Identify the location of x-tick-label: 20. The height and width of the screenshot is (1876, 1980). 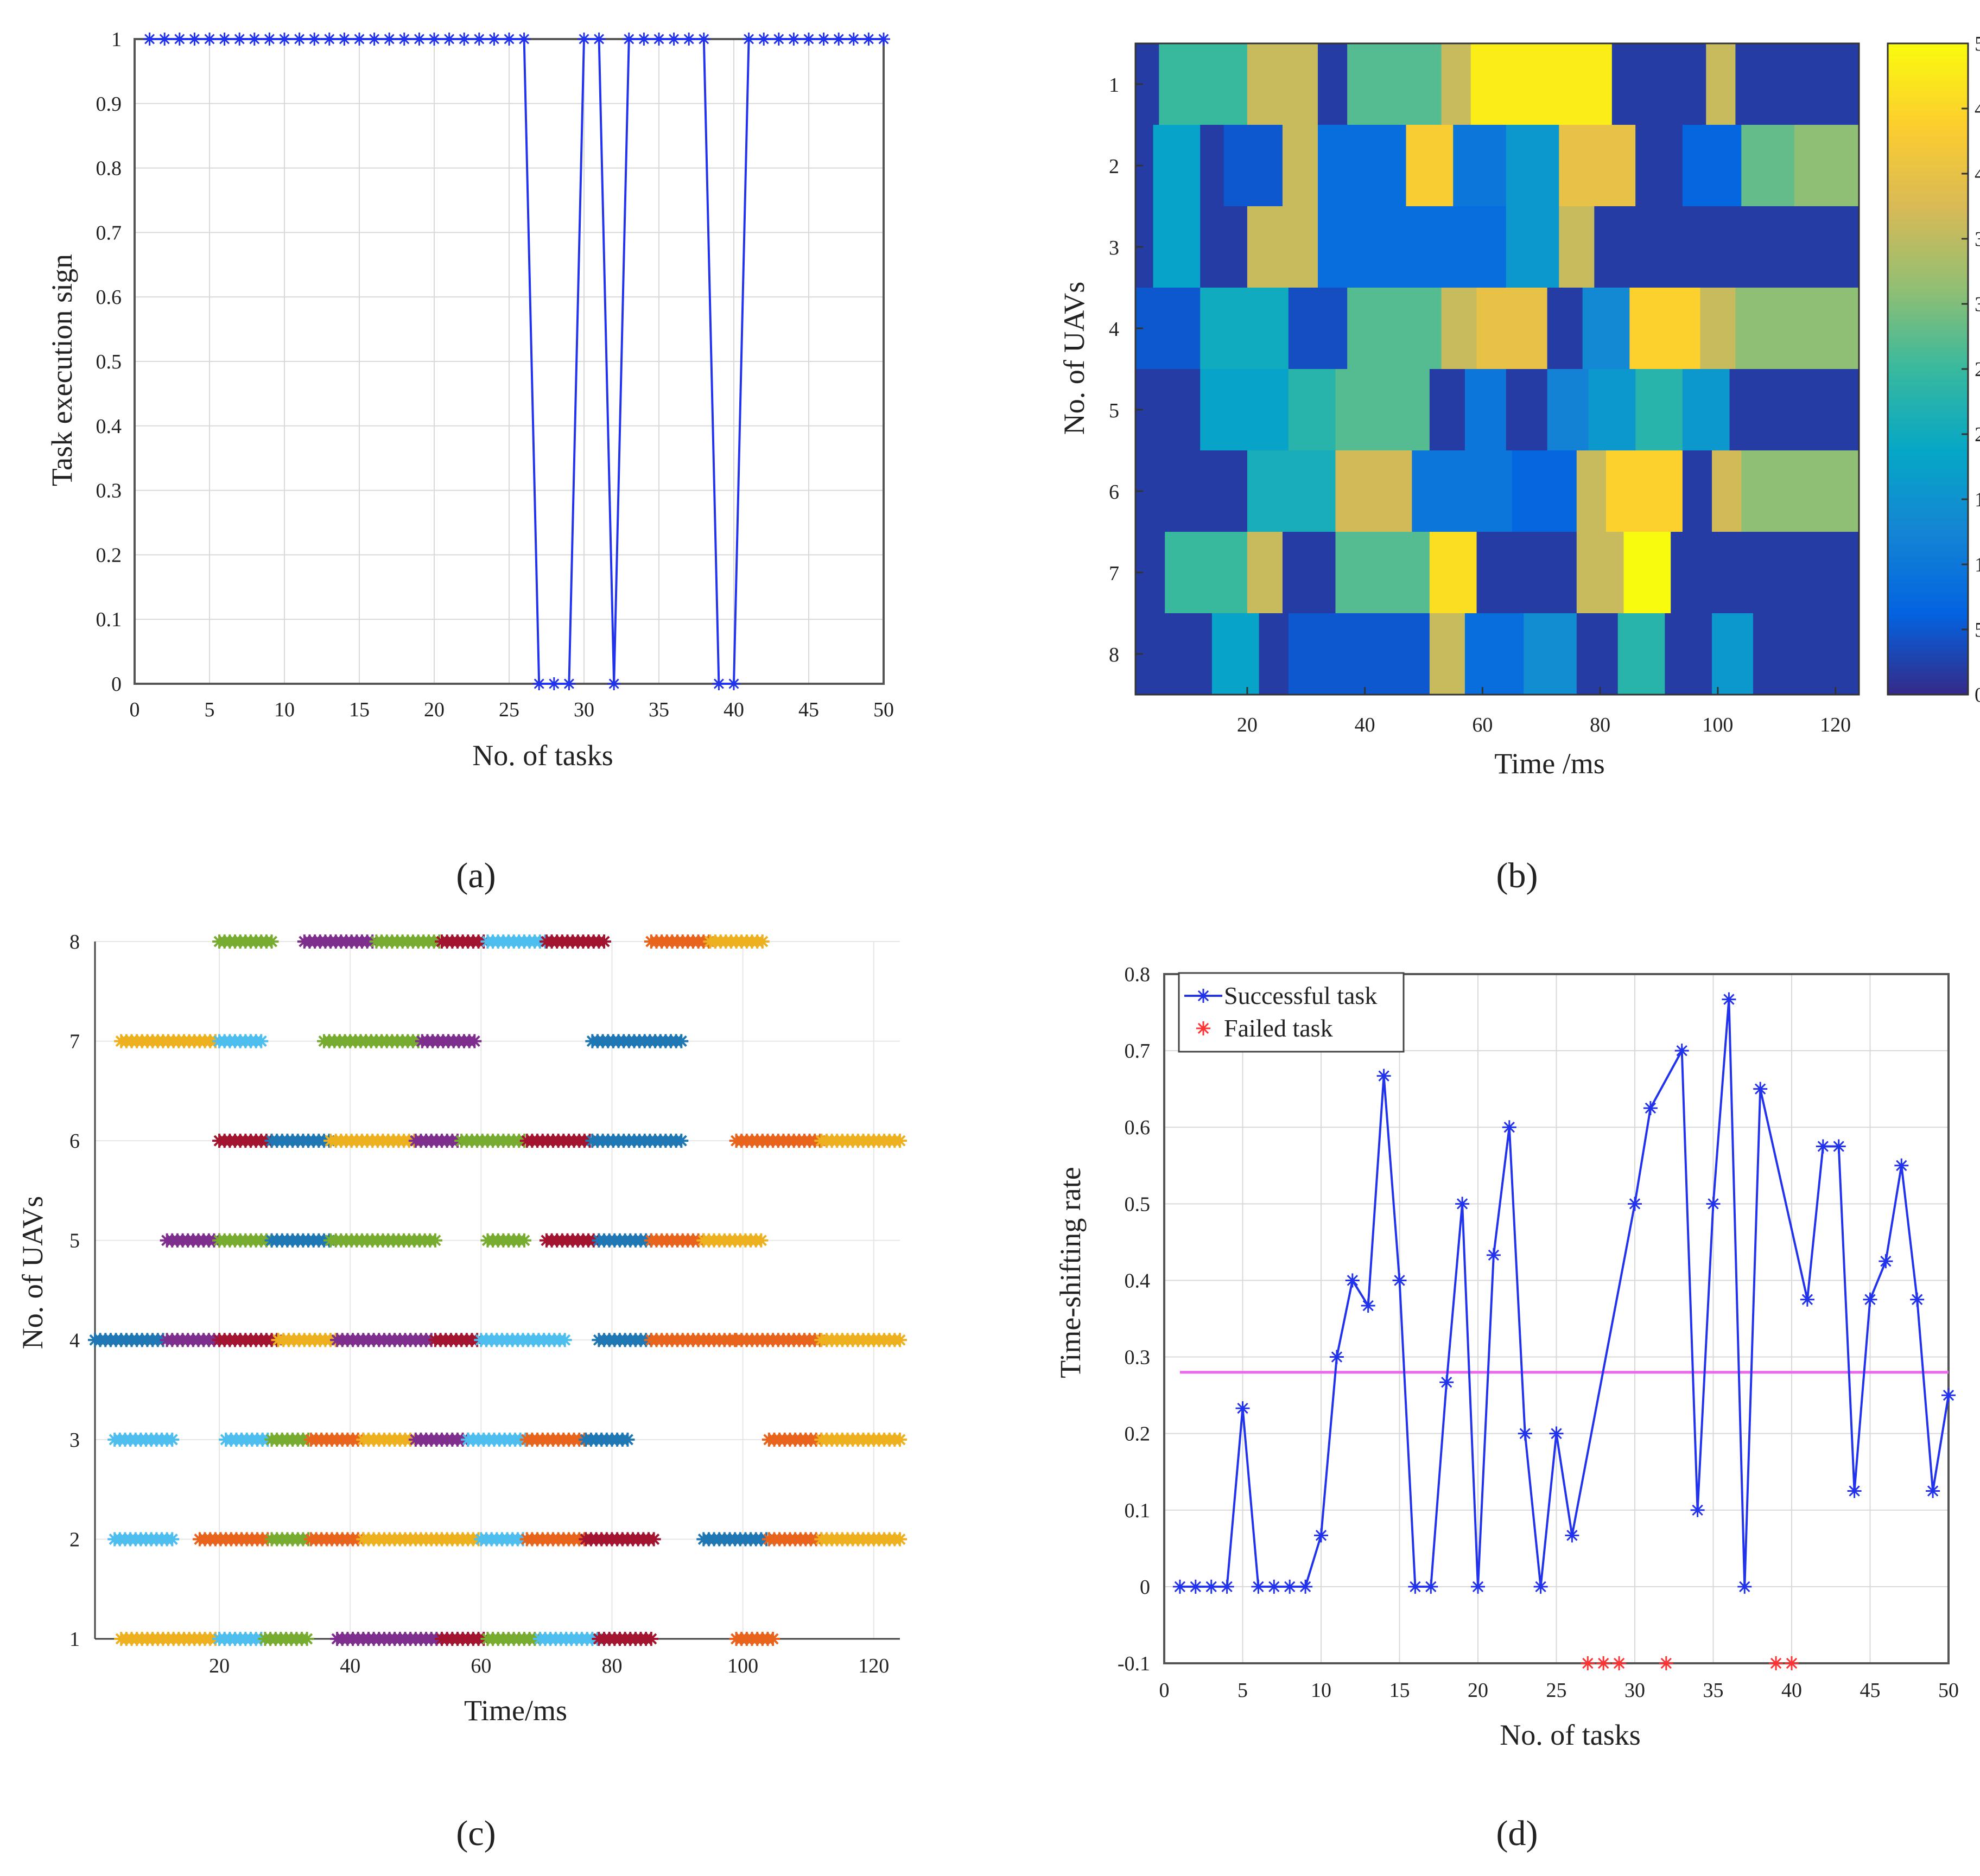
(219, 1666).